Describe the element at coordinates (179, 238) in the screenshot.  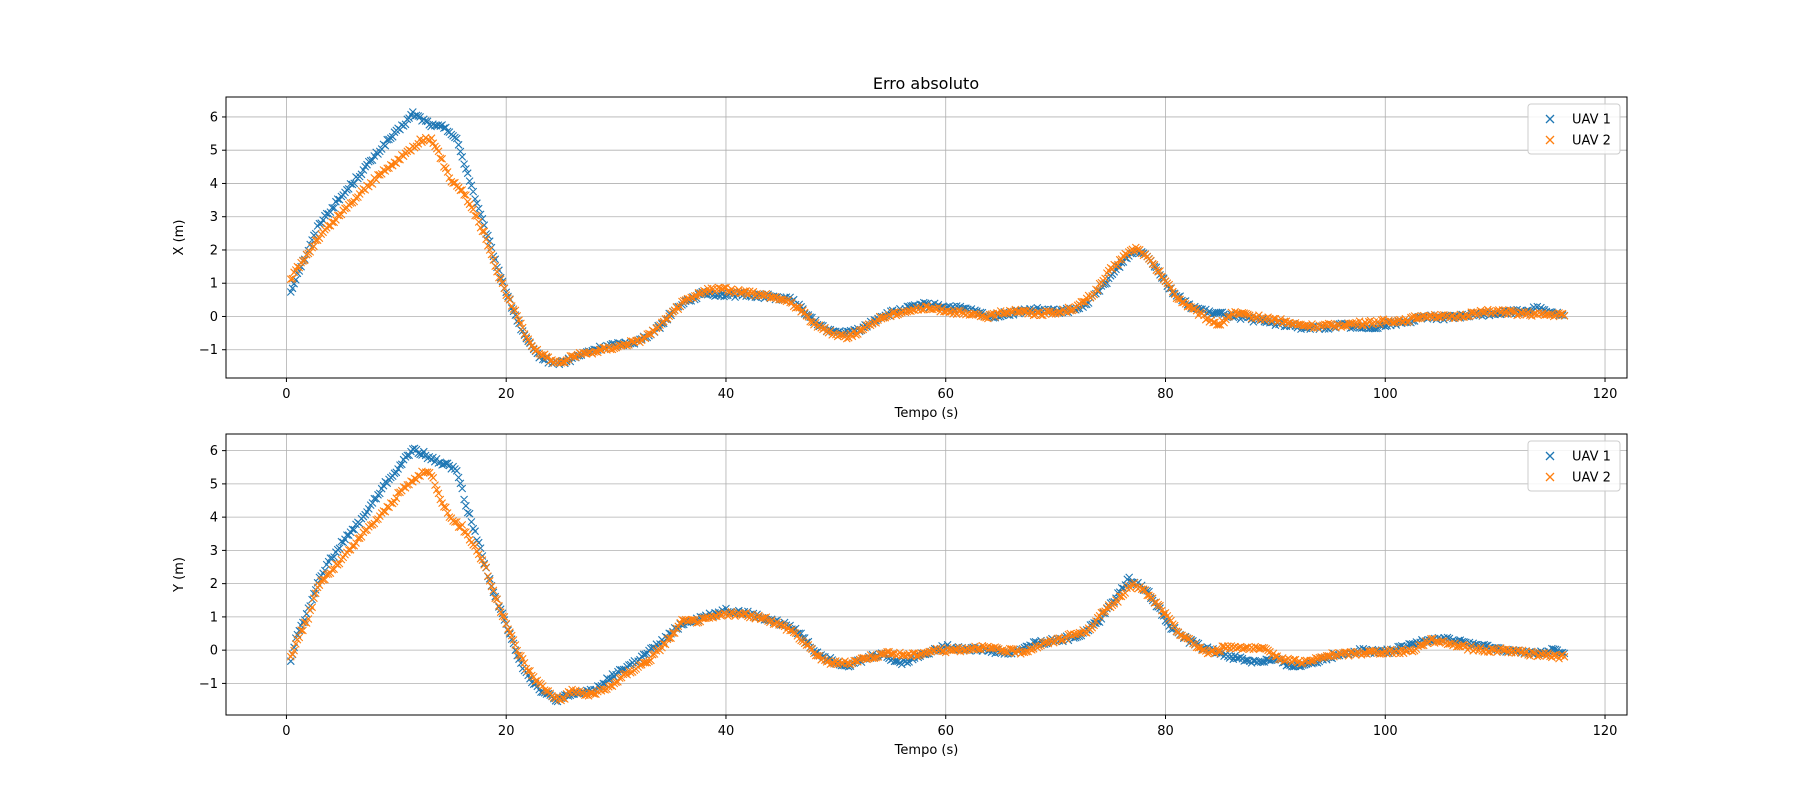
I see `y-axis-label: X (m)` at that location.